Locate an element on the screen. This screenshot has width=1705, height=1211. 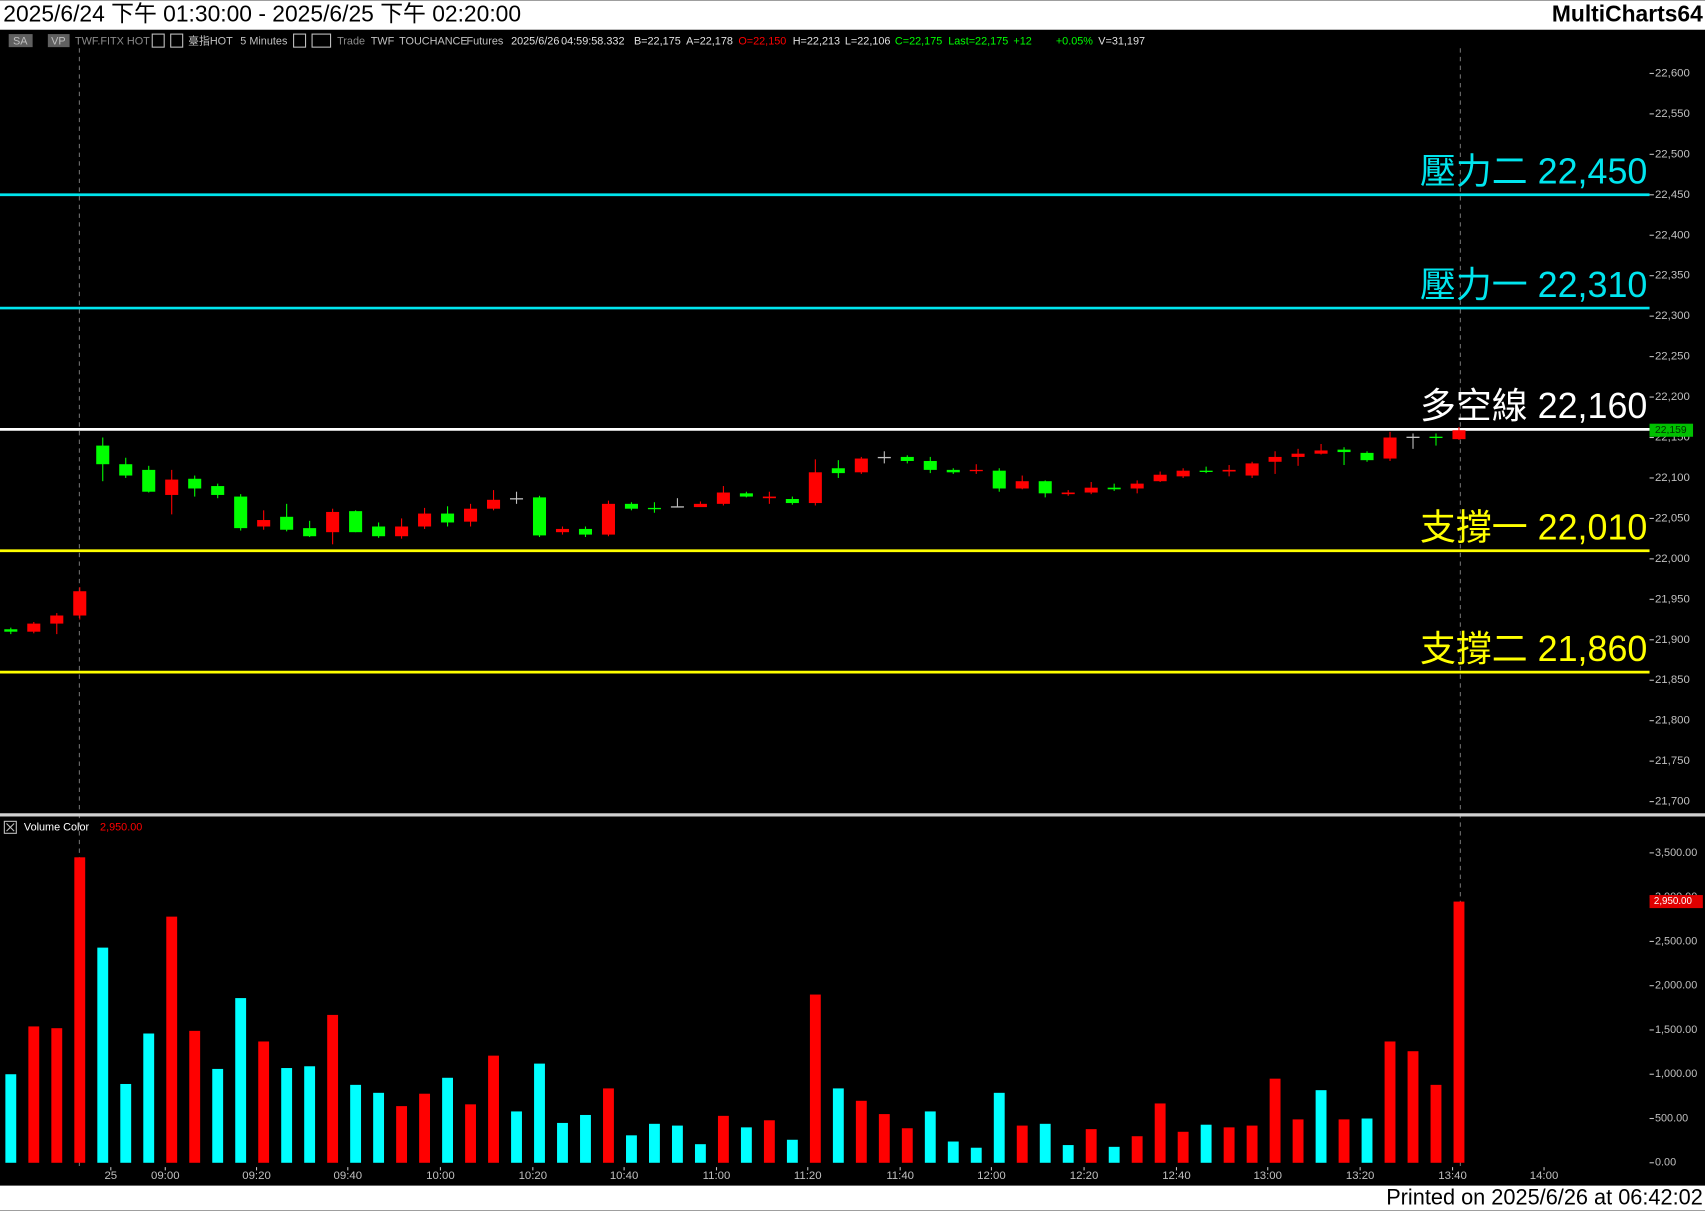
toolbar-item: C=22,175 is located at coordinates (918, 42).